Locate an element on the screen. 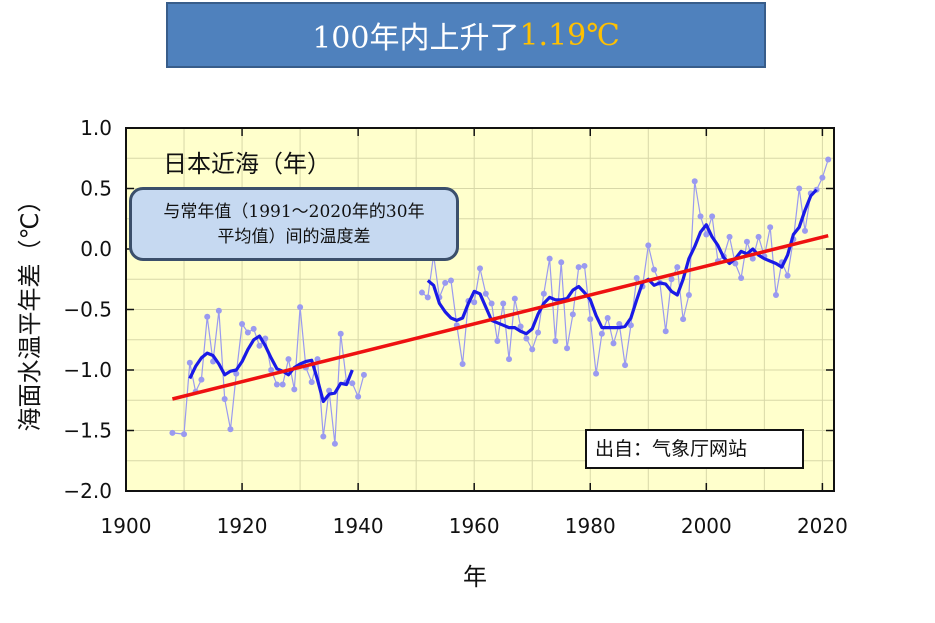 Image resolution: width=935 pixels, height=623 pixels. x-axis-label: 年 is located at coordinates (475, 577).